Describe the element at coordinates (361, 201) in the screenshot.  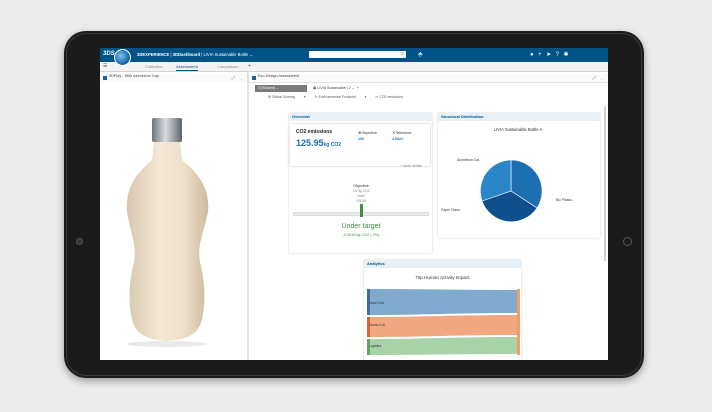
I see `gauge-value: 125.95` at that location.